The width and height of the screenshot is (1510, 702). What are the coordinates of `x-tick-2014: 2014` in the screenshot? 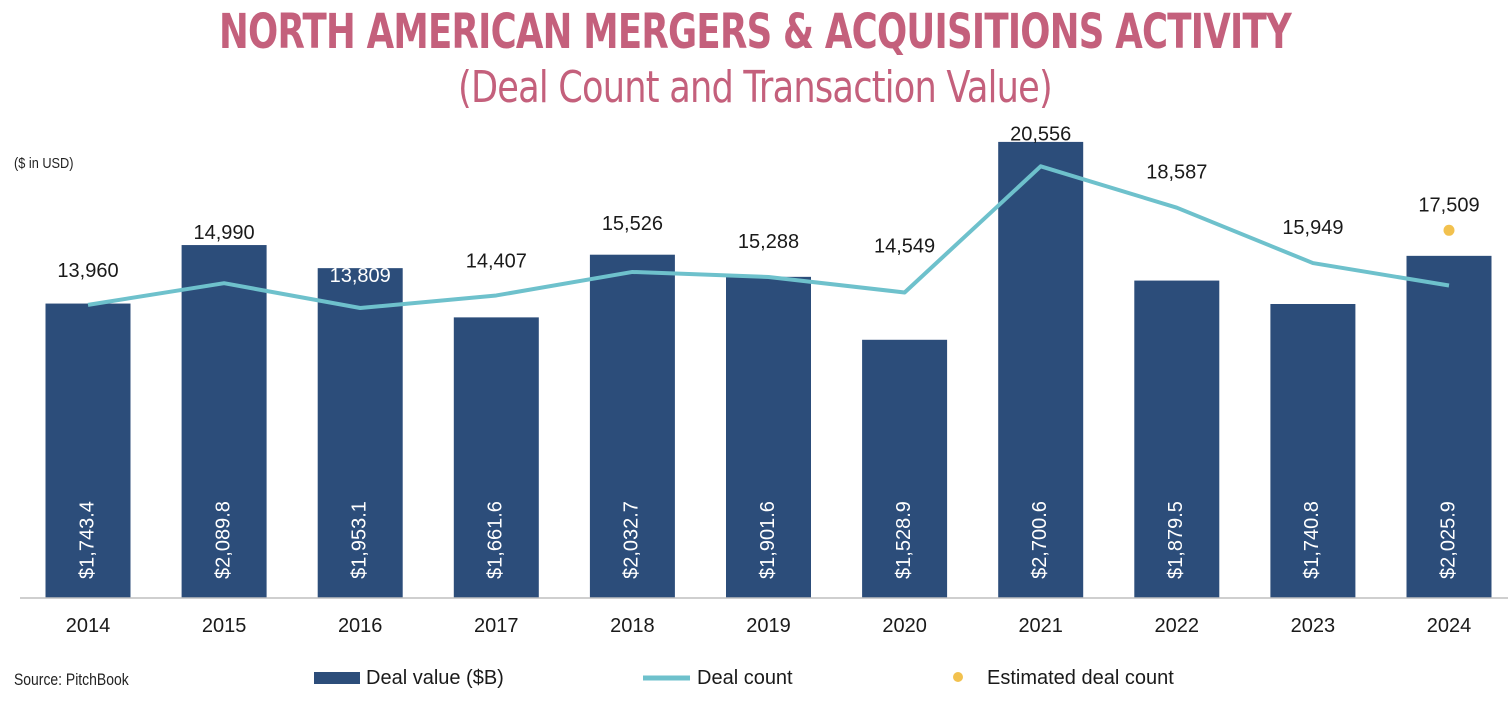 It's located at (88, 626).